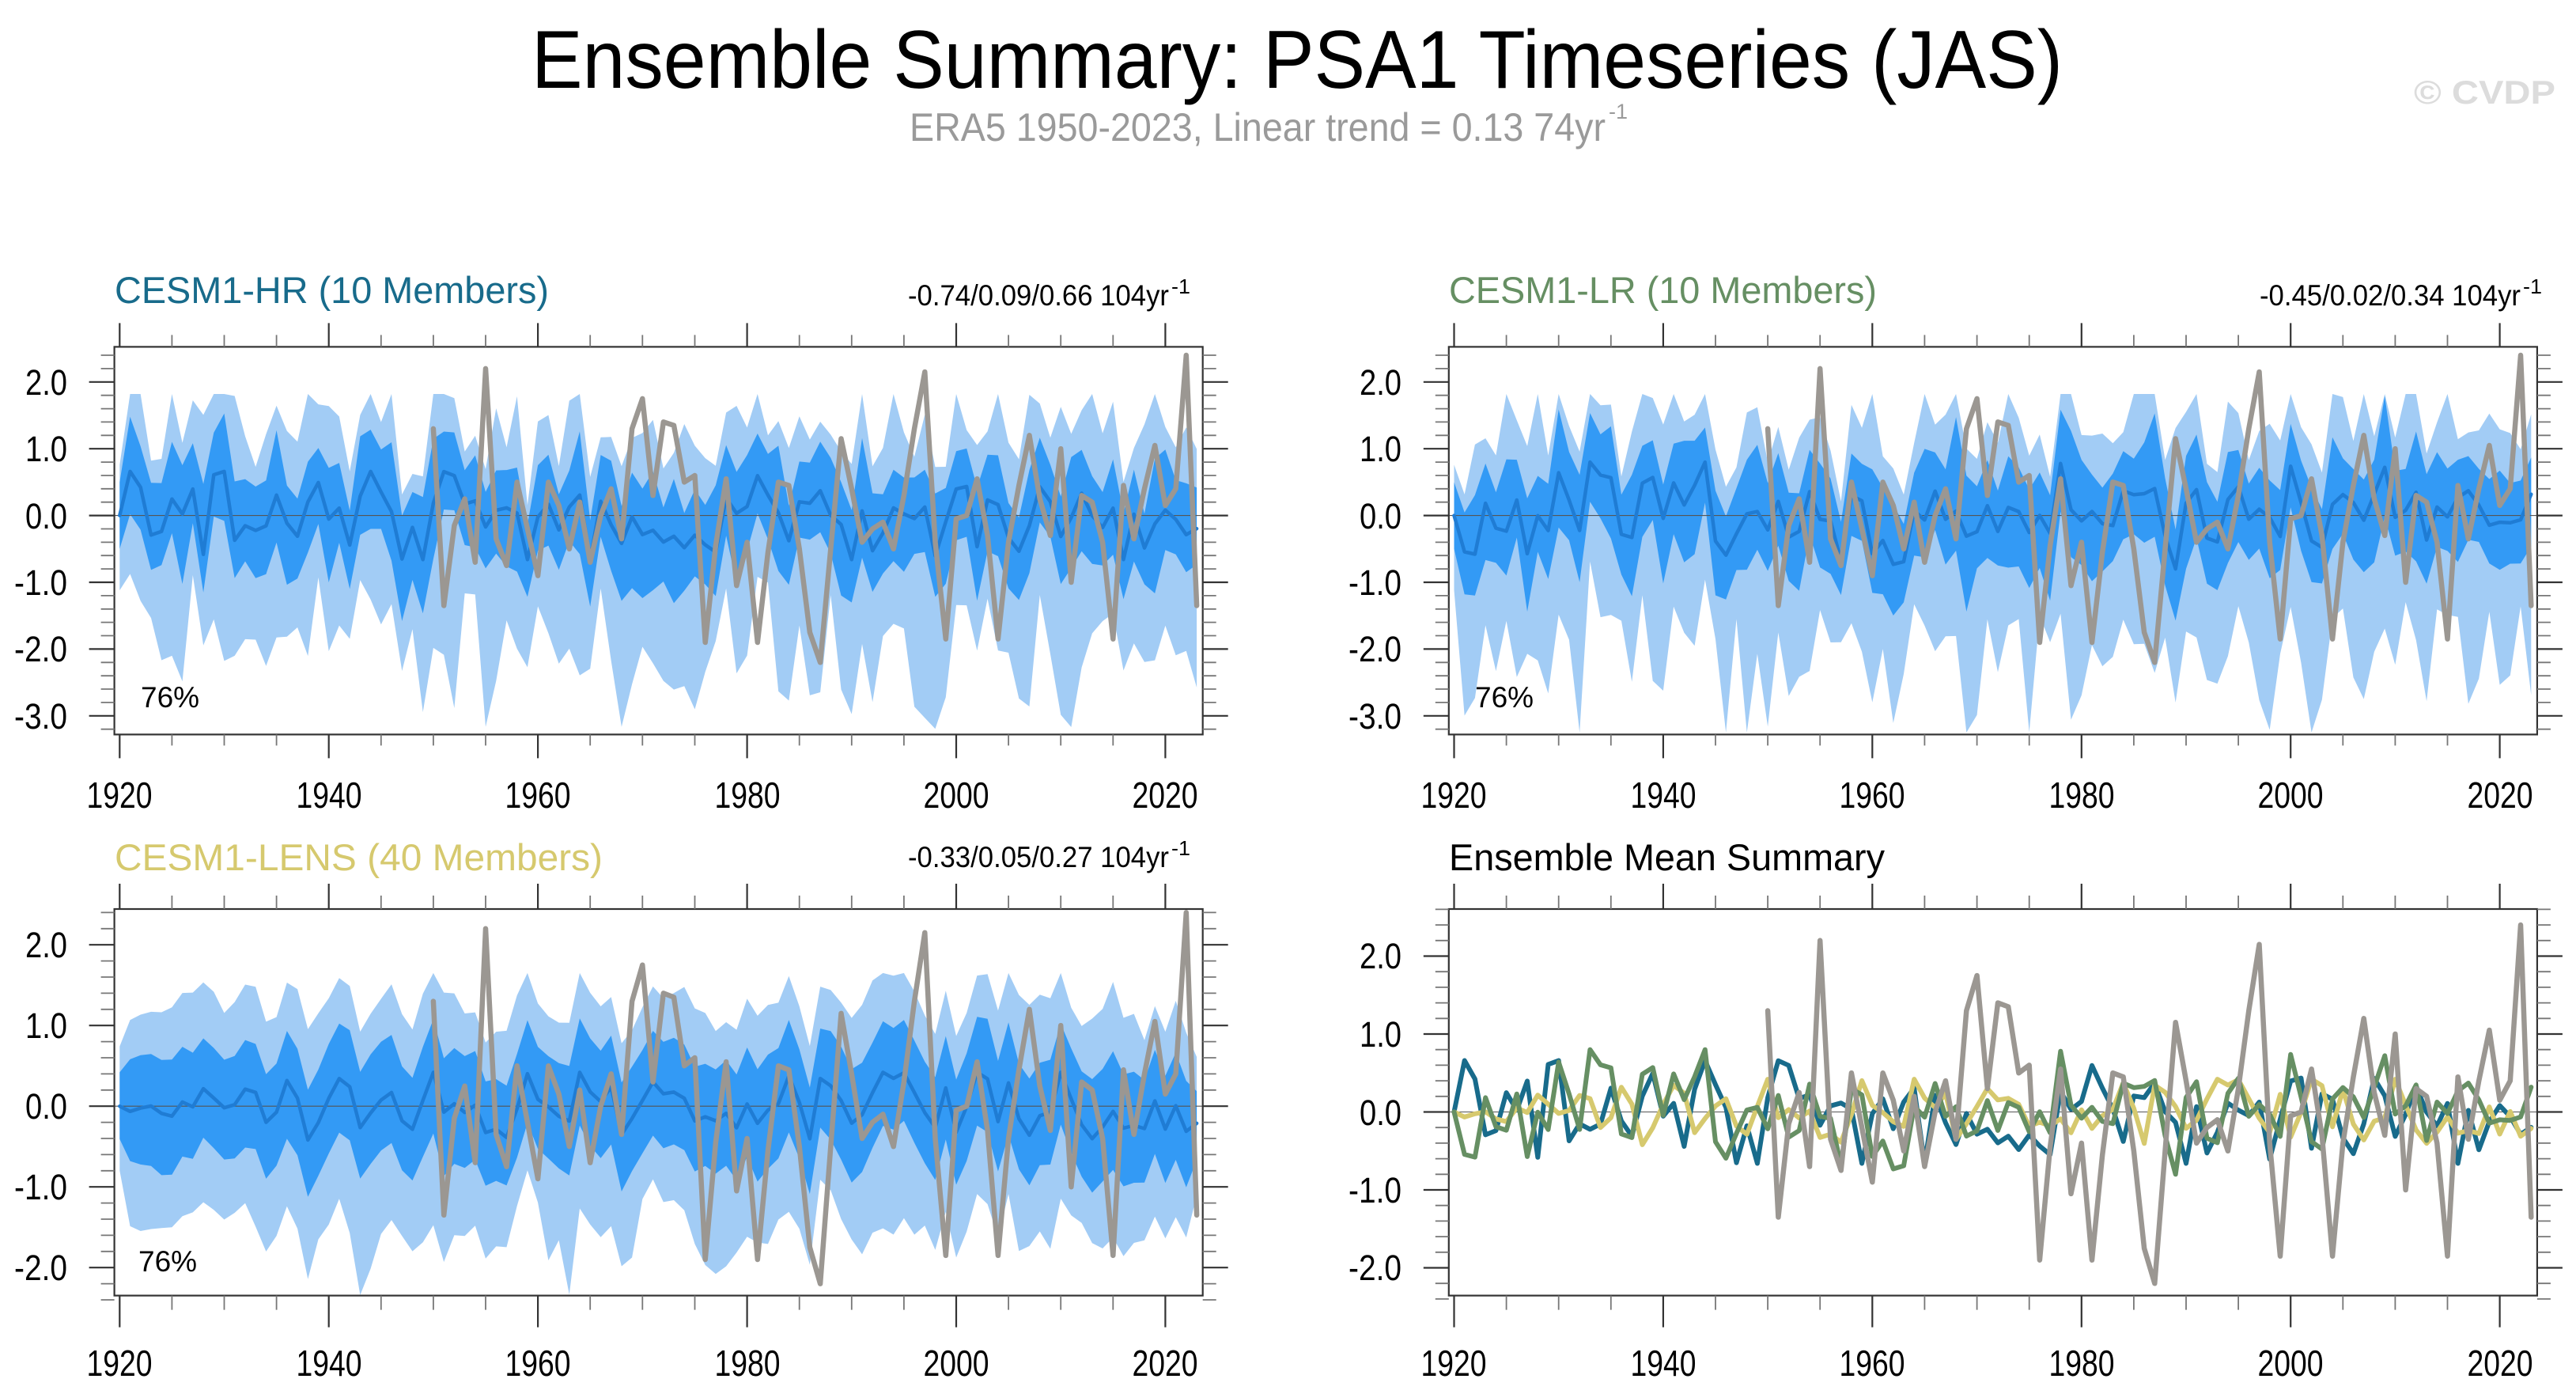 The image size is (2576, 1394). Describe the element at coordinates (359, 857) in the screenshot. I see `svg-text: CESM1-LENS (40 Members)` at that location.